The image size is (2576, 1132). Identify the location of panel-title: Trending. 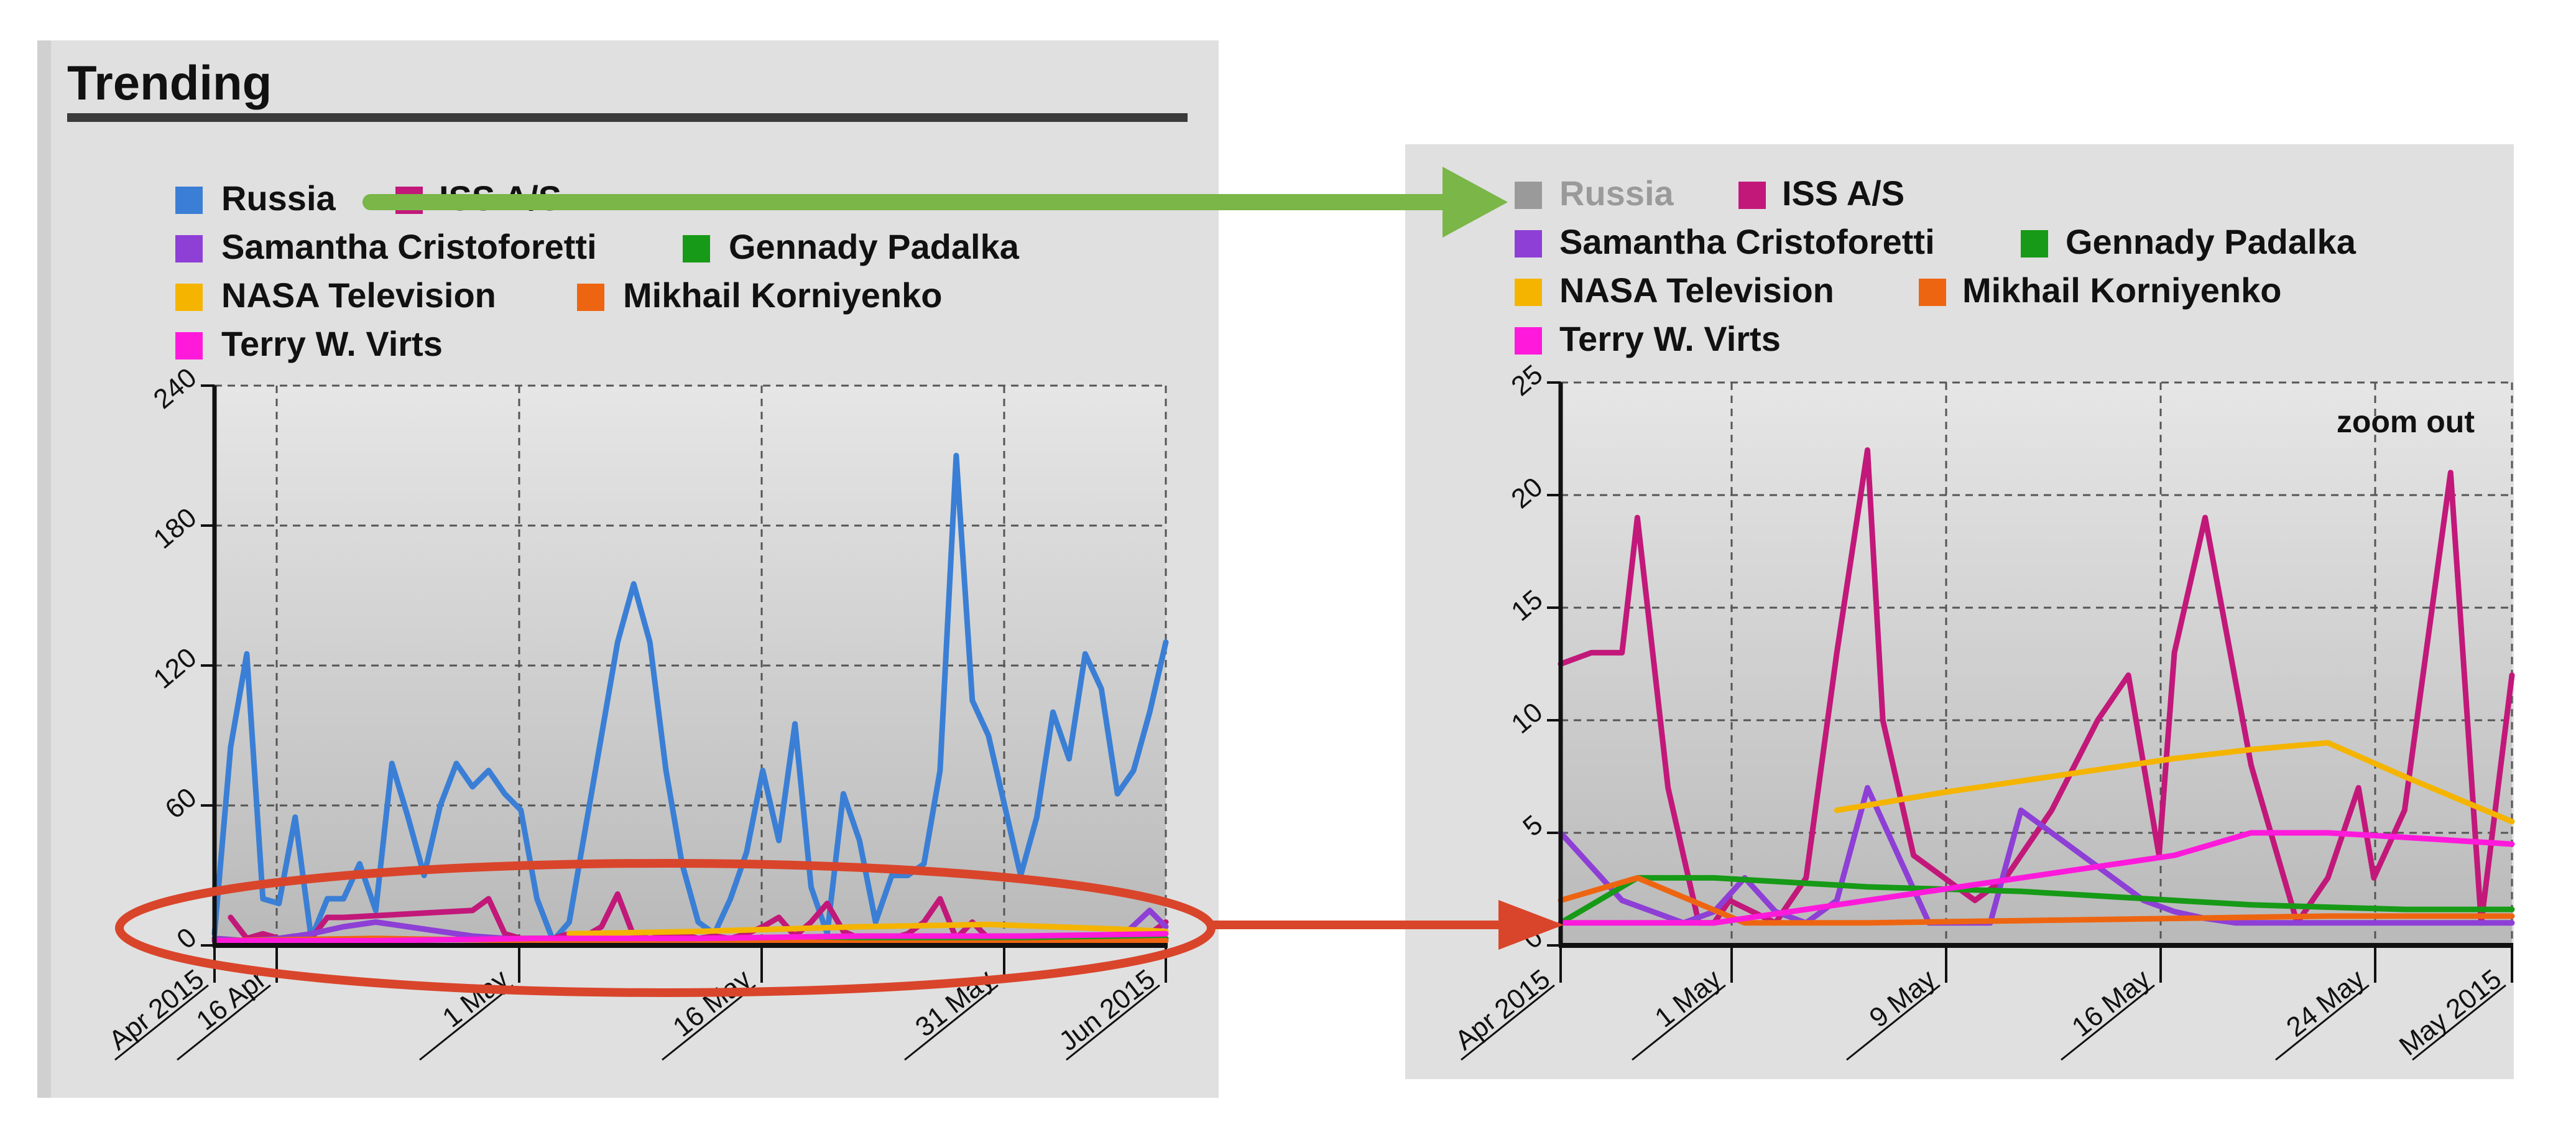
(169, 82).